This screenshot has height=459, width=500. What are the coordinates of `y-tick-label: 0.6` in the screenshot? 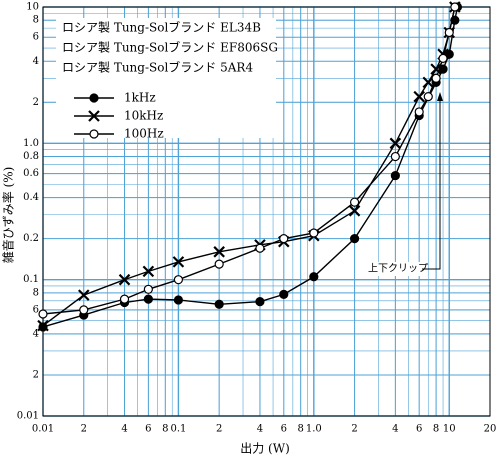 It's located at (31, 173).